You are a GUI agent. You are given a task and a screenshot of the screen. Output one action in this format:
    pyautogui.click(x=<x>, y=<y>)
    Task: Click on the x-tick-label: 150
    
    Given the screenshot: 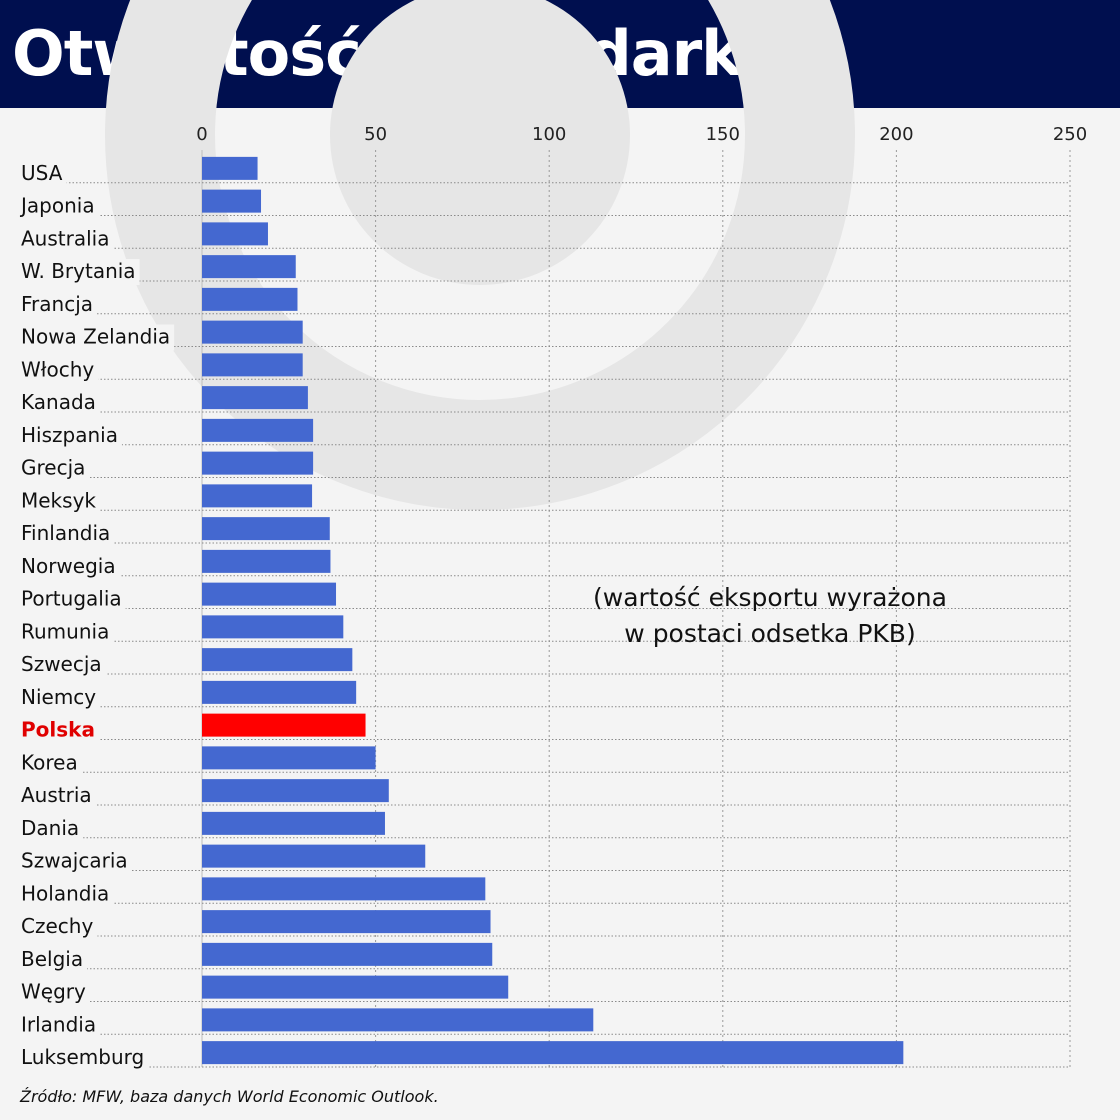 What is the action you would take?
    pyautogui.click(x=723, y=134)
    